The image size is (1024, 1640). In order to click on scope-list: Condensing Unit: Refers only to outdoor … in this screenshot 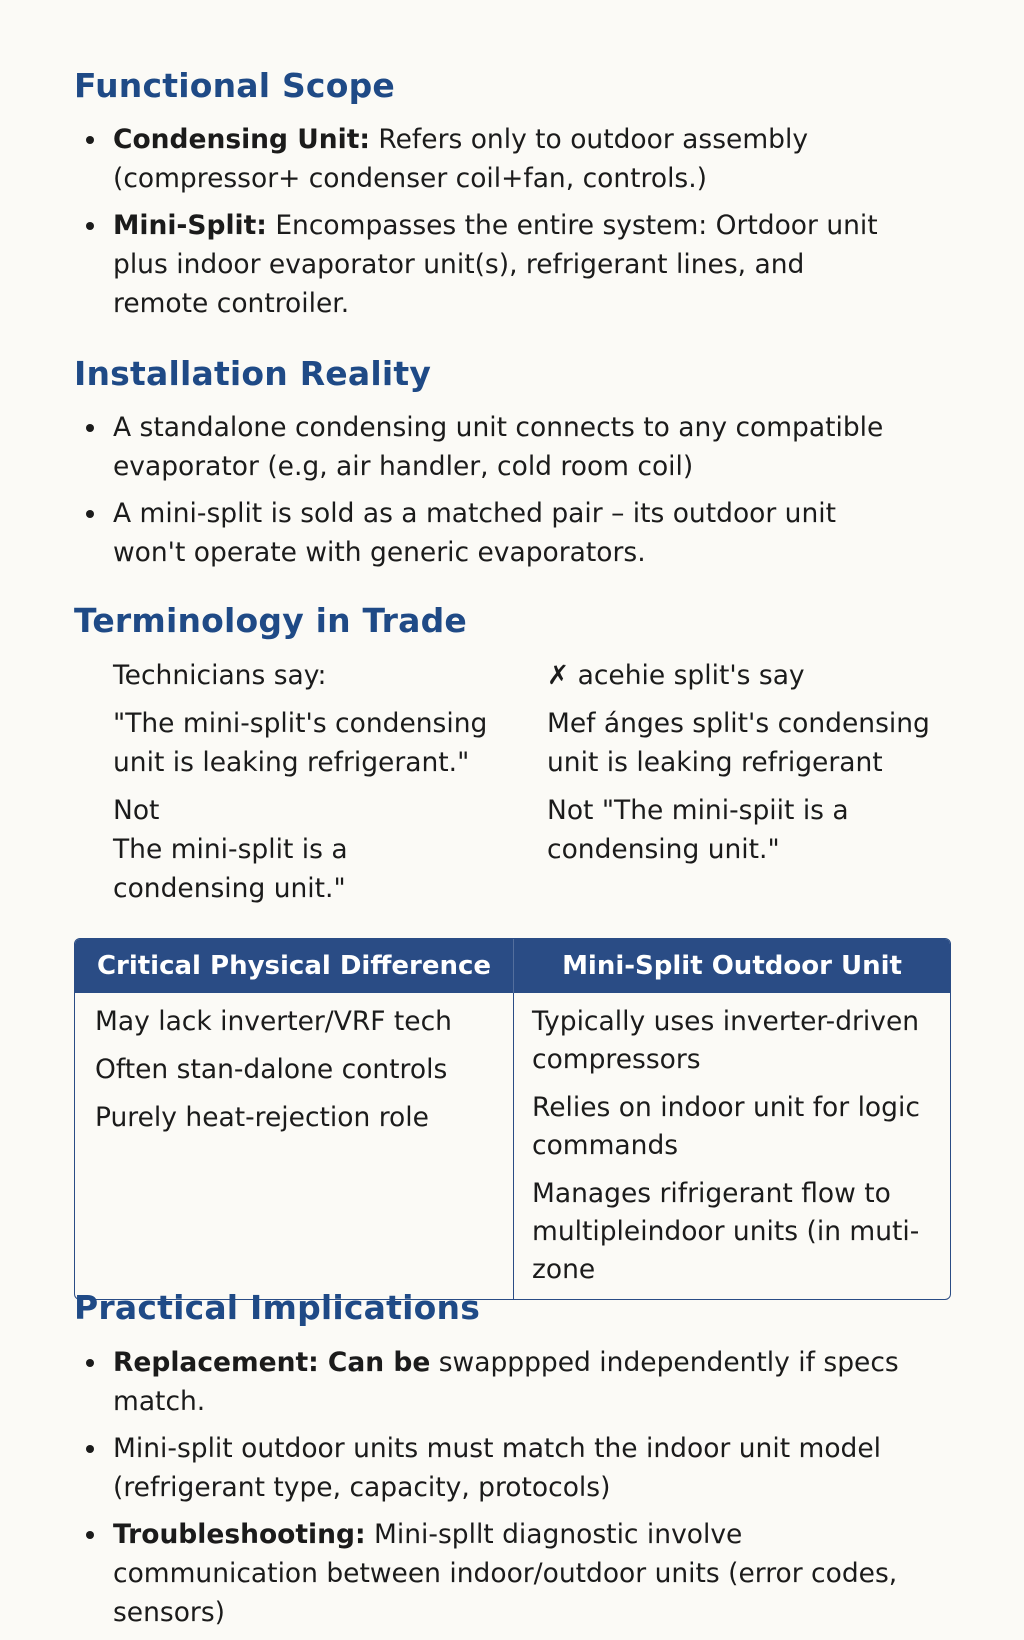, I will do `click(450, 225)`.